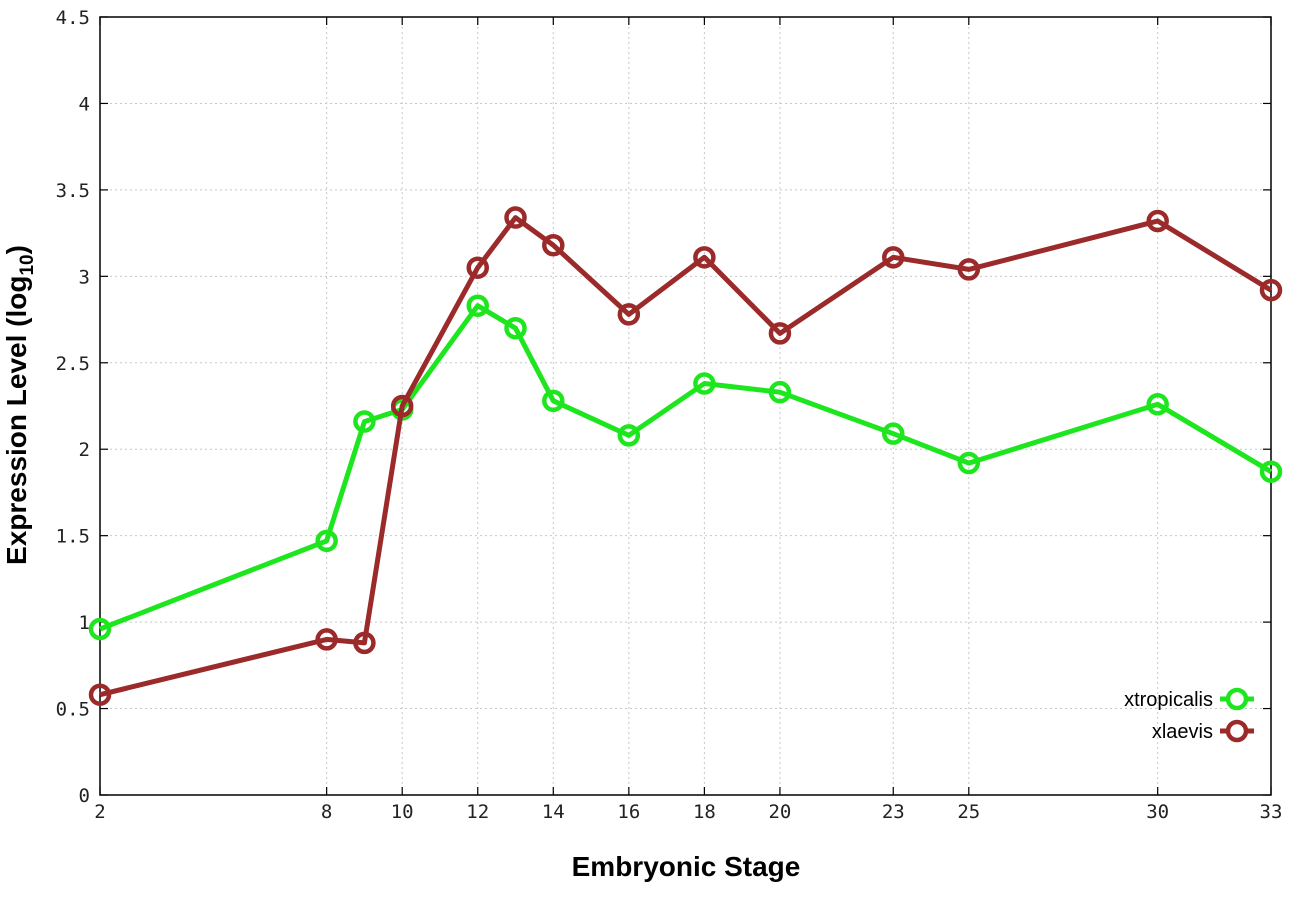  I want to click on x-tick-label: 10, so click(402, 812).